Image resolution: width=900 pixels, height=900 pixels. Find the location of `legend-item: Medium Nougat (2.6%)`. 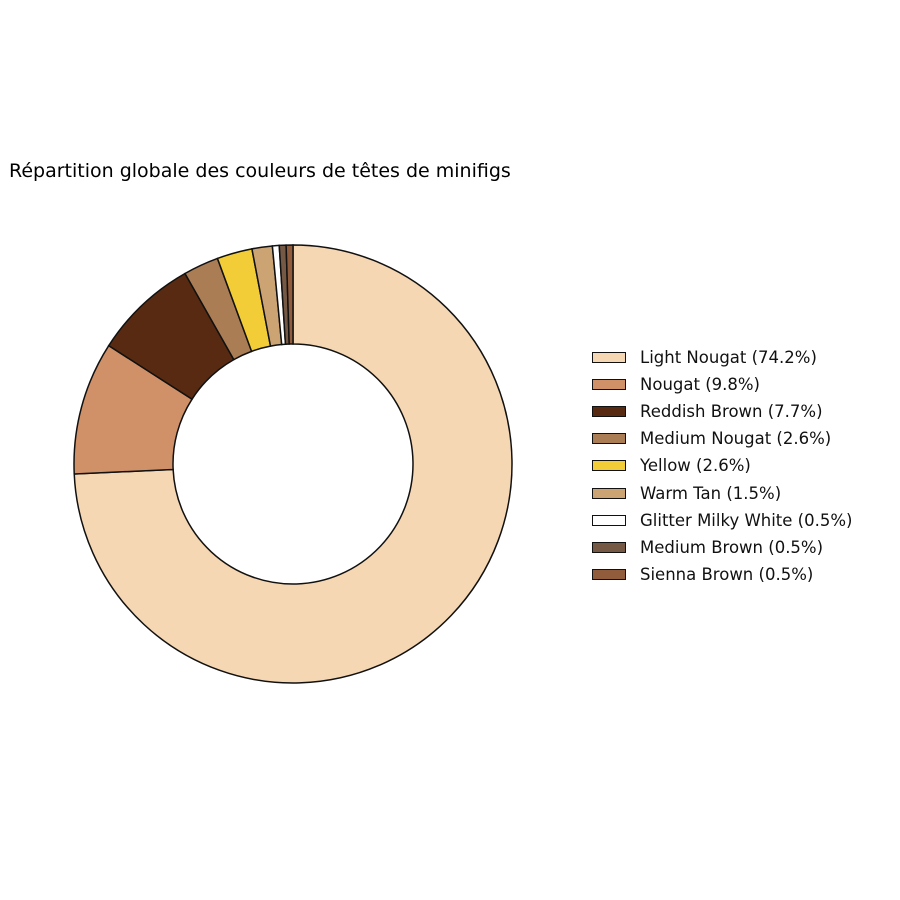

legend-item: Medium Nougat (2.6%) is located at coordinates (722, 438).